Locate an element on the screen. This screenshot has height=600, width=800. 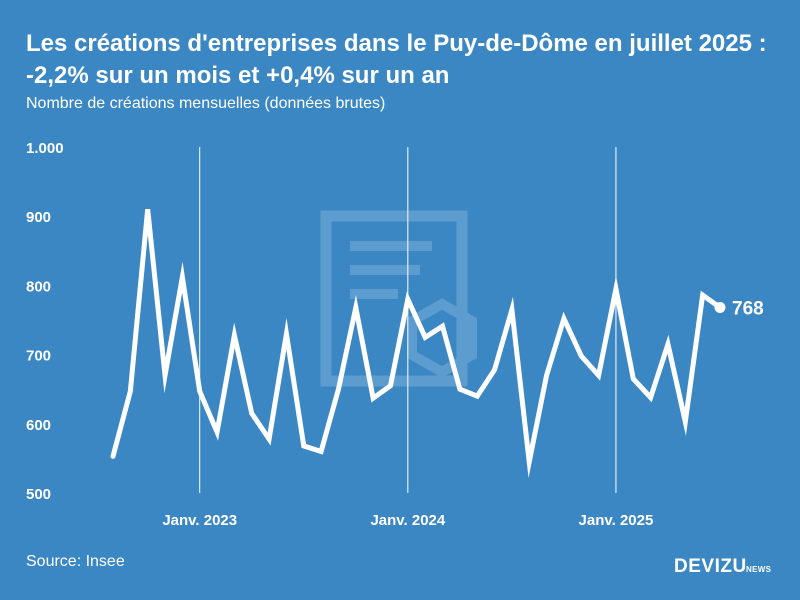
brand-logo: DEVIZU is located at coordinates (710, 566).